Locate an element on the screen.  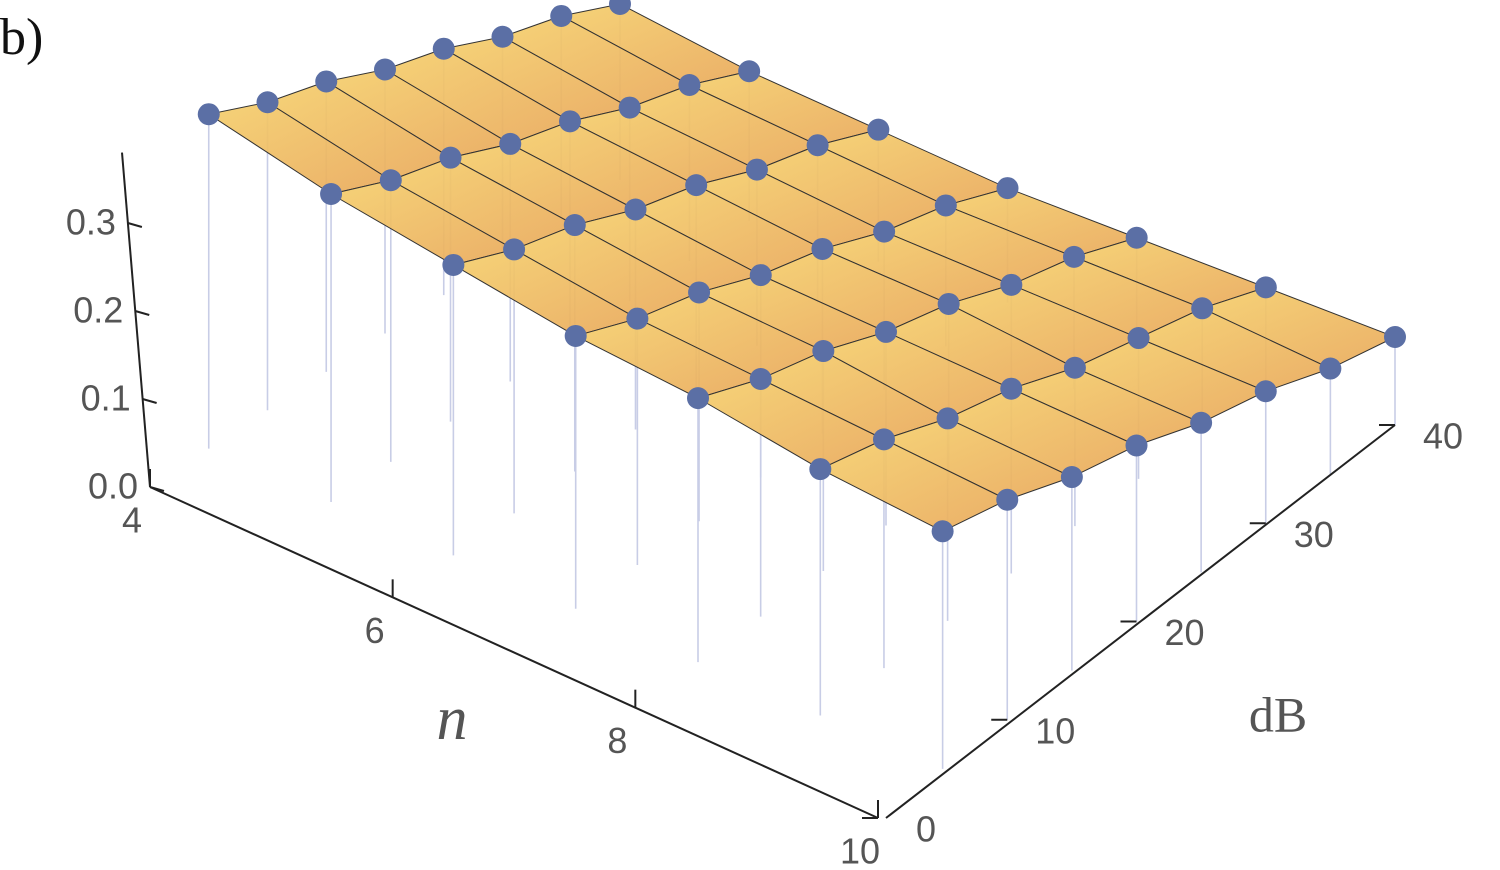
panel-label: b) is located at coordinates (21, 37).